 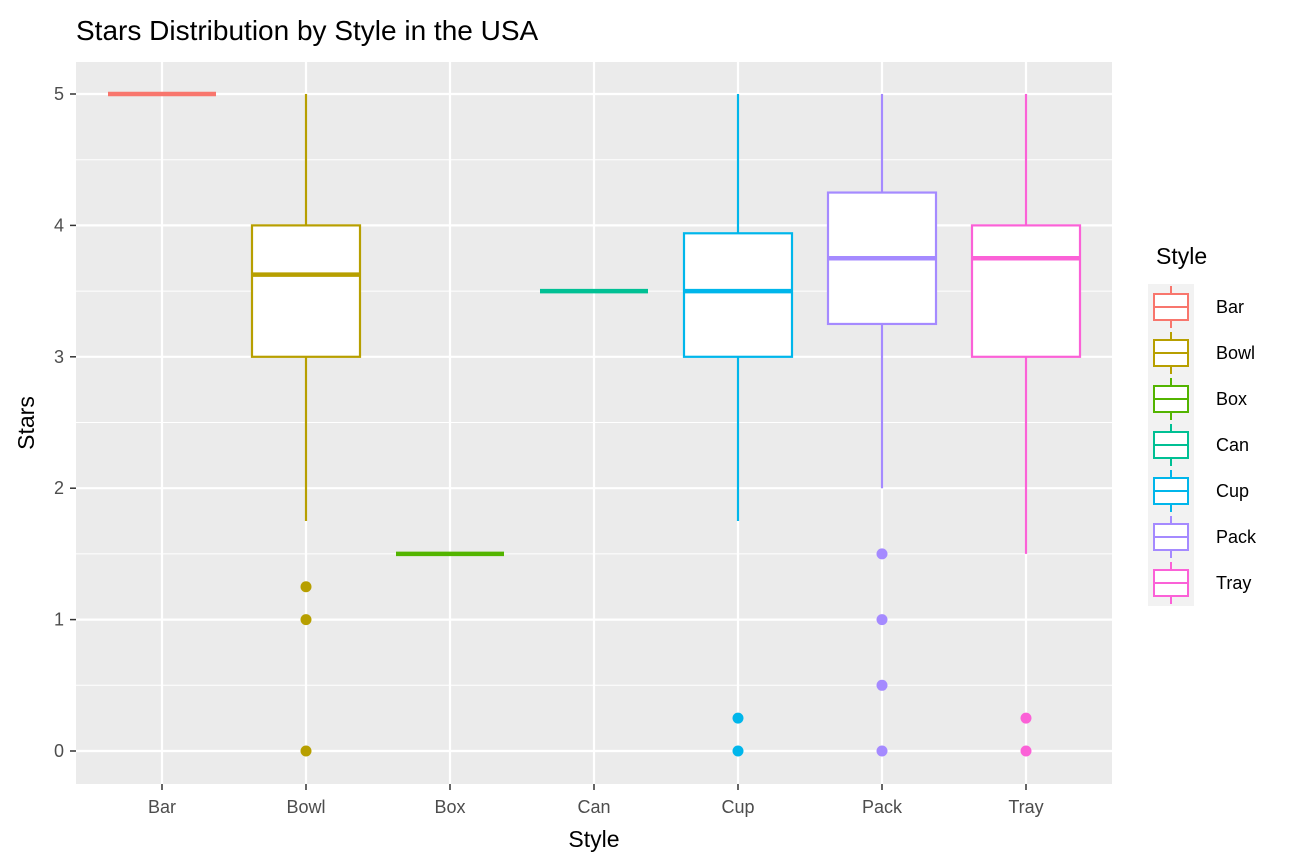 I want to click on x-tick-label: Cup, so click(x=737, y=807).